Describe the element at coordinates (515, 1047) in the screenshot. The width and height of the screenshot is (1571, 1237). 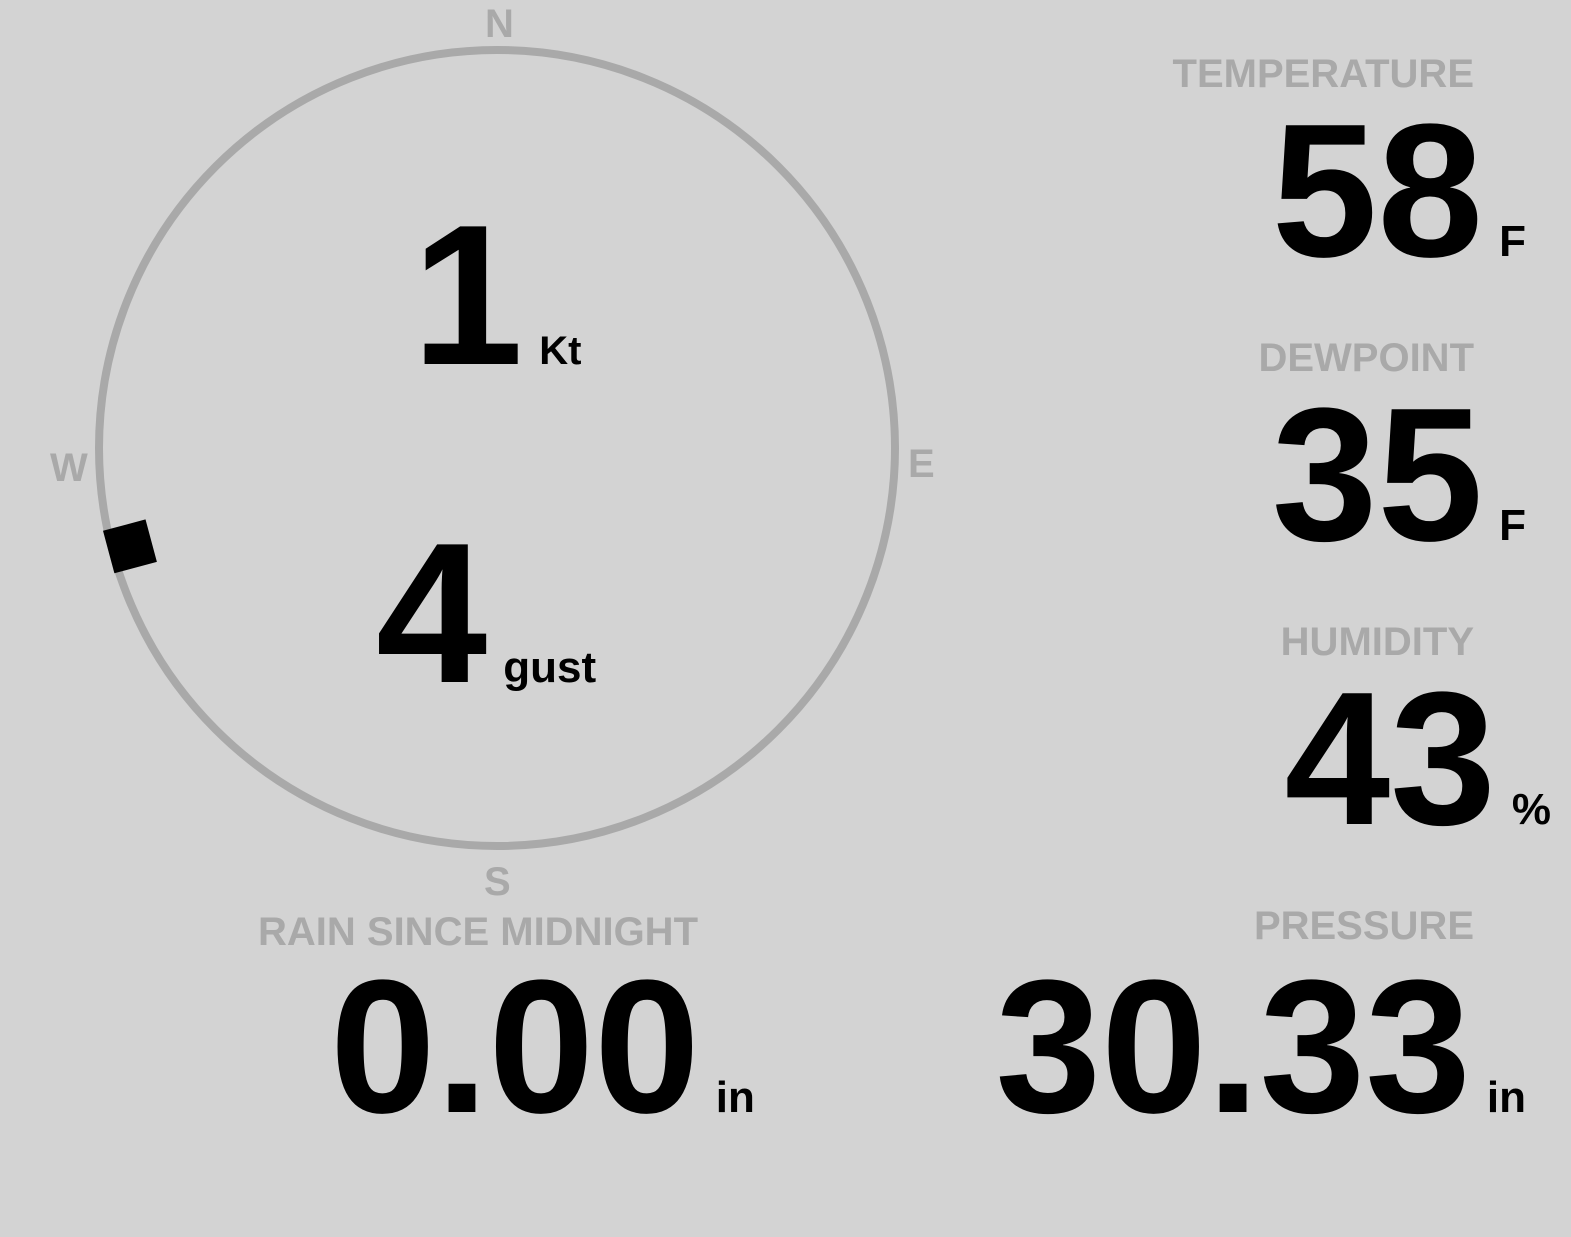
I see `rain-value: 0.00` at that location.